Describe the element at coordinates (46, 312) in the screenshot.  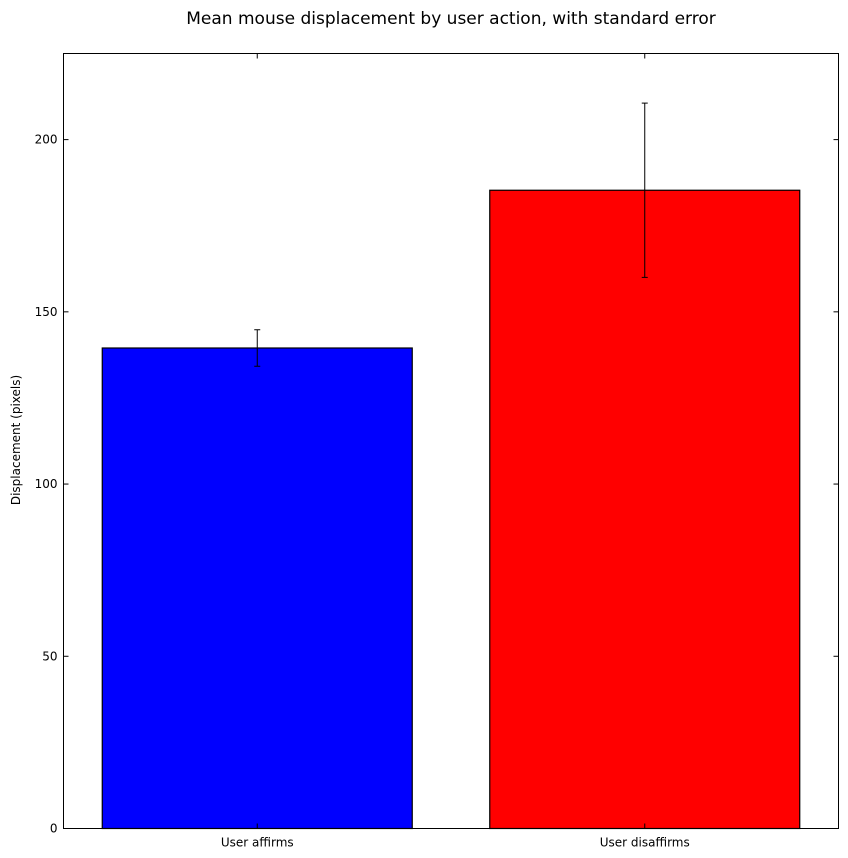
I see `y-tick-label: 150` at that location.